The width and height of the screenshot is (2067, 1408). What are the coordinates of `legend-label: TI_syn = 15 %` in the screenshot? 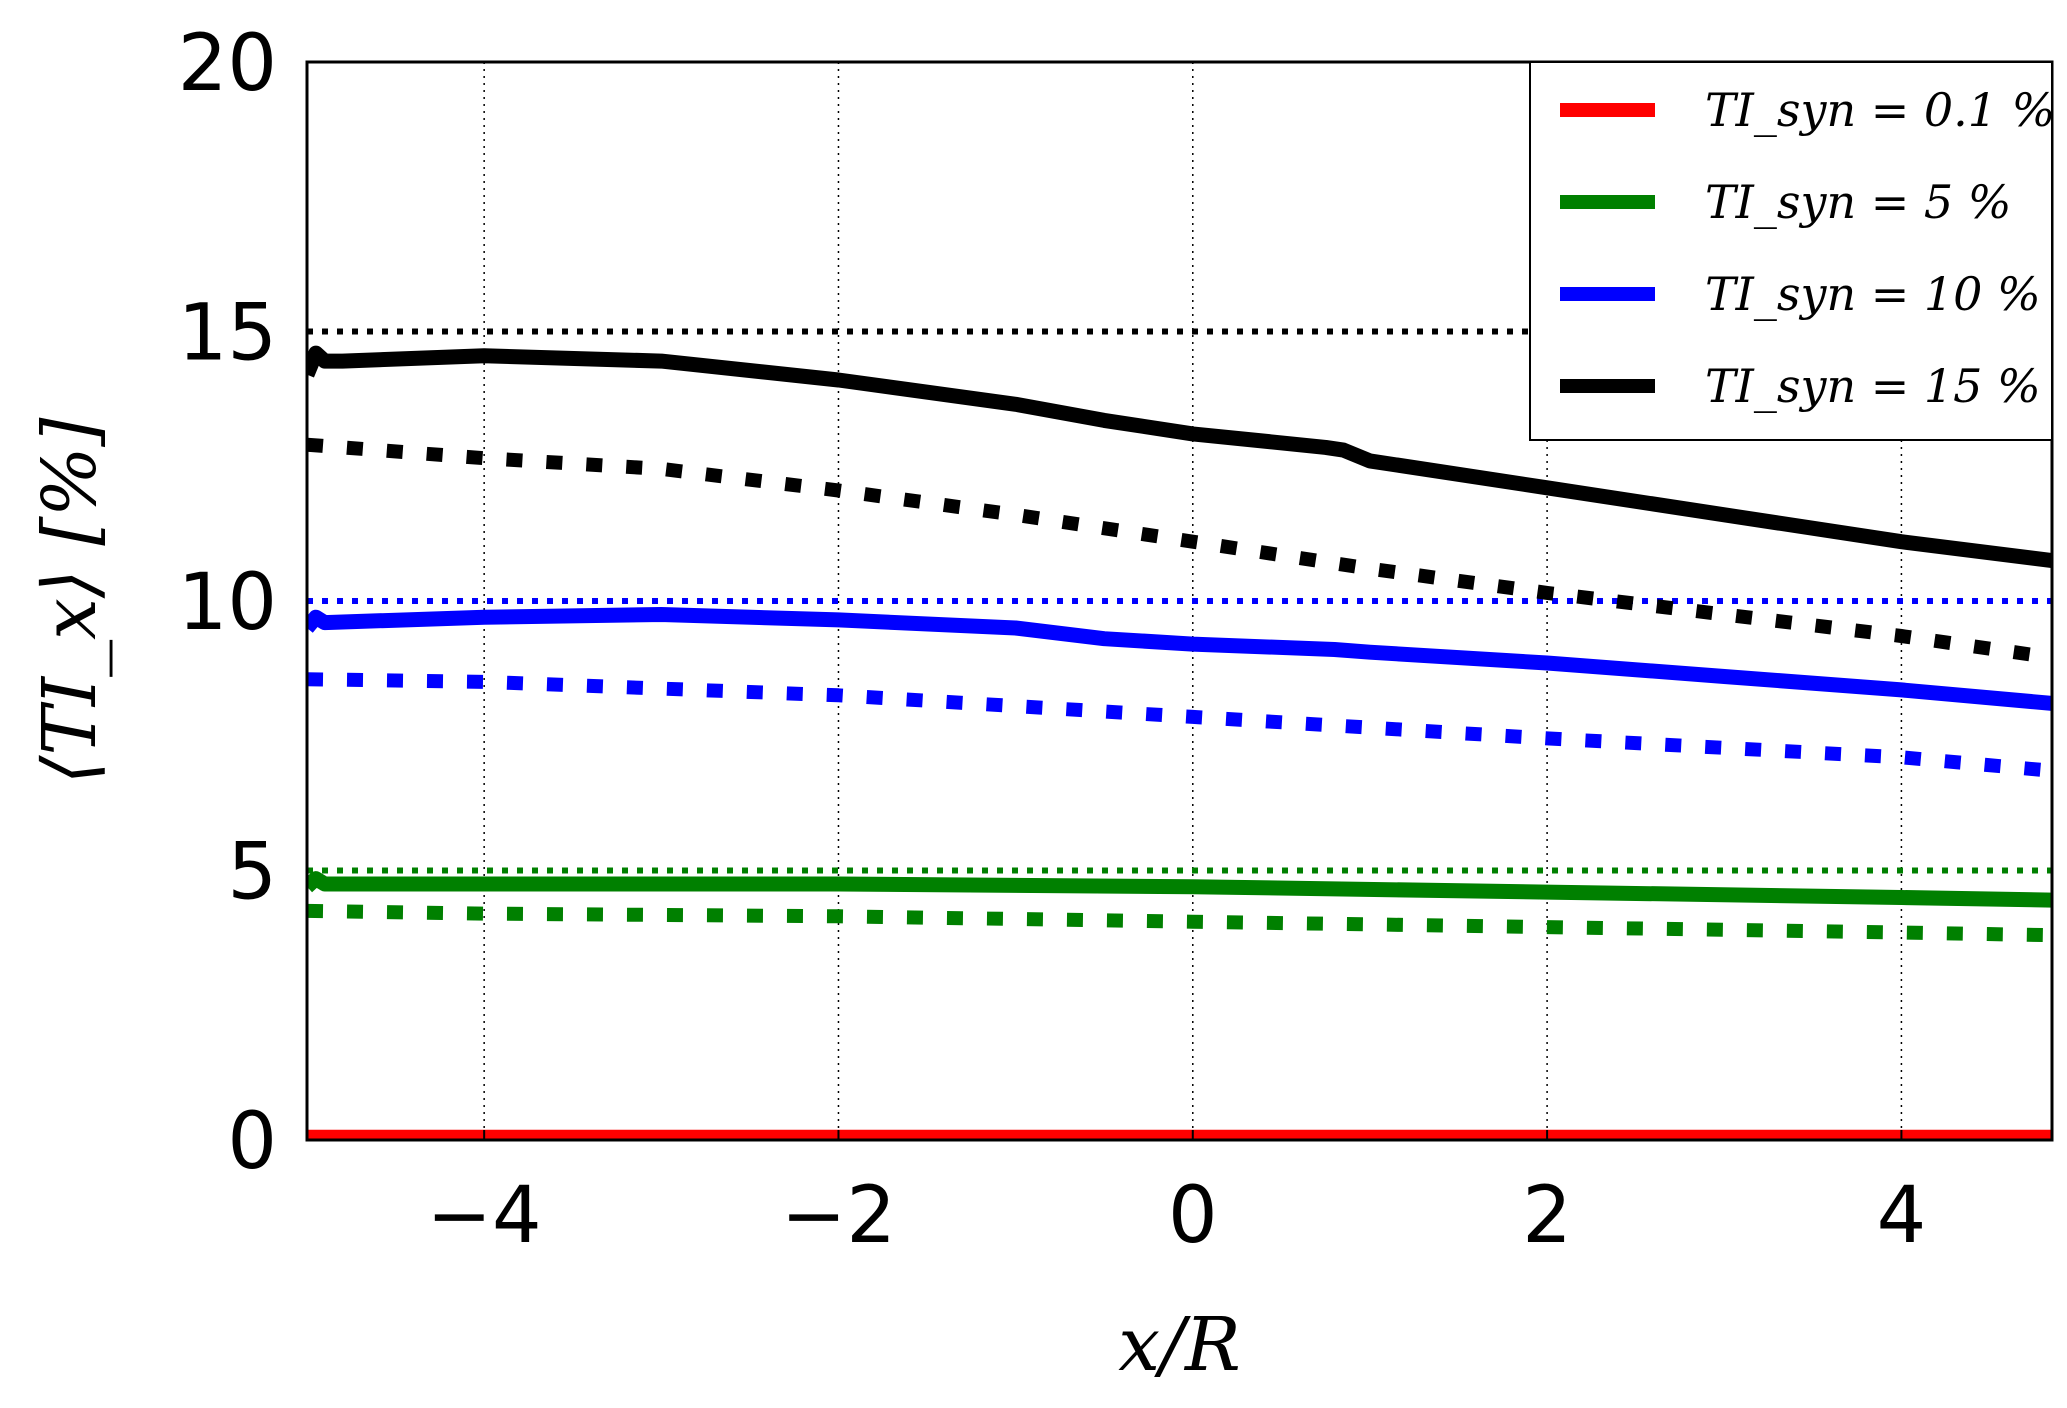 It's located at (1873, 386).